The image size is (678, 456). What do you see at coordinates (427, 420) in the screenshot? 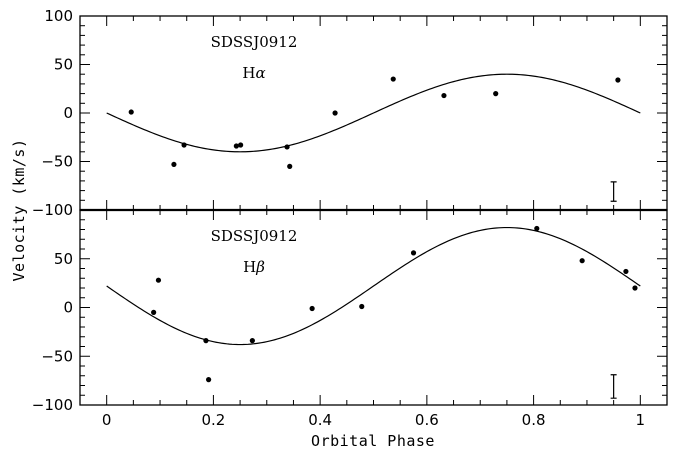
I see `x-tick-label: 0.6` at bounding box center [427, 420].